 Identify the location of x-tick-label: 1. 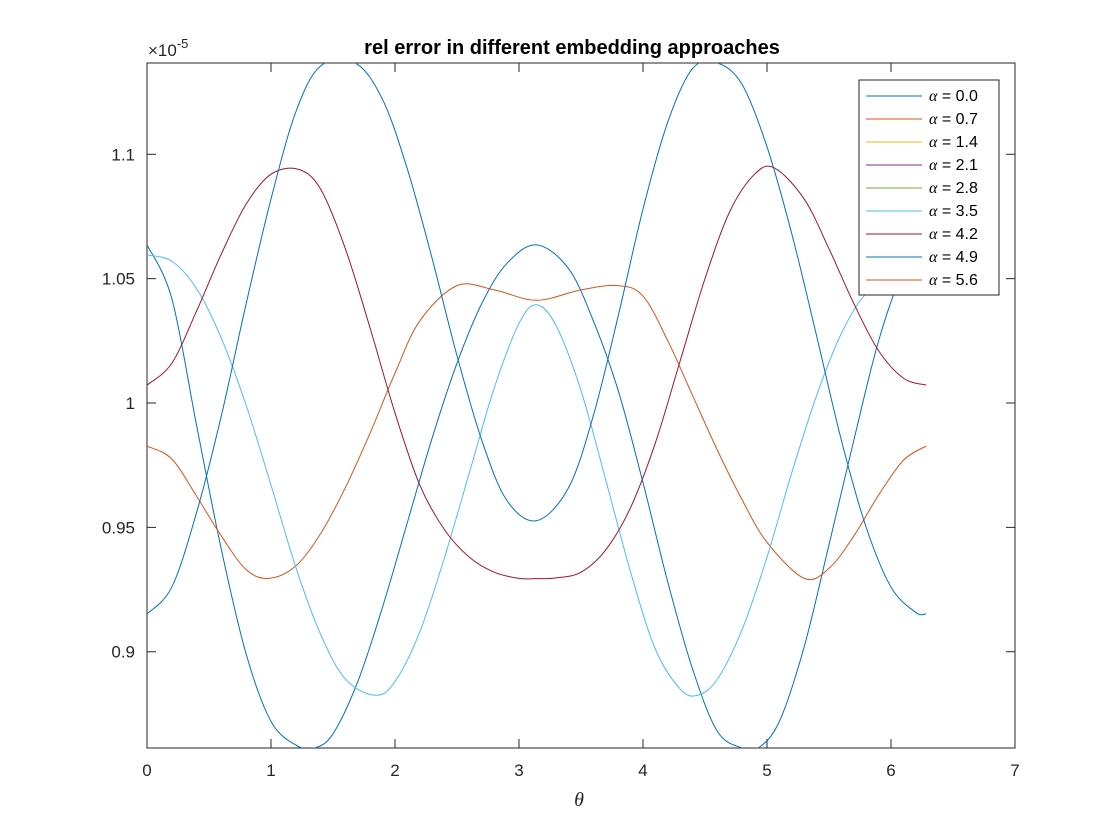
(270, 770).